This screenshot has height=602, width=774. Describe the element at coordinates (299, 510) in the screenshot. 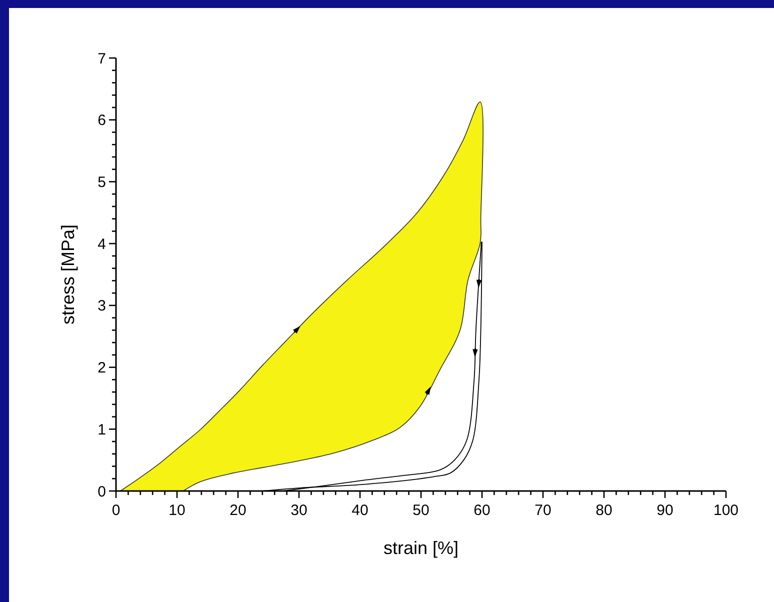

I see `x-tick-label: 30` at that location.